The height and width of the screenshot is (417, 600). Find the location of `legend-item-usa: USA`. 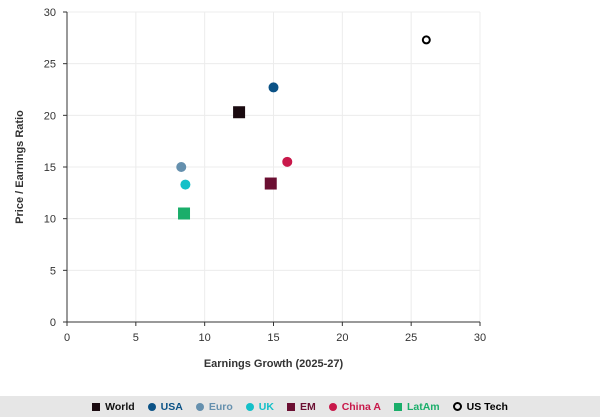

legend-item-usa: USA is located at coordinates (165, 406).